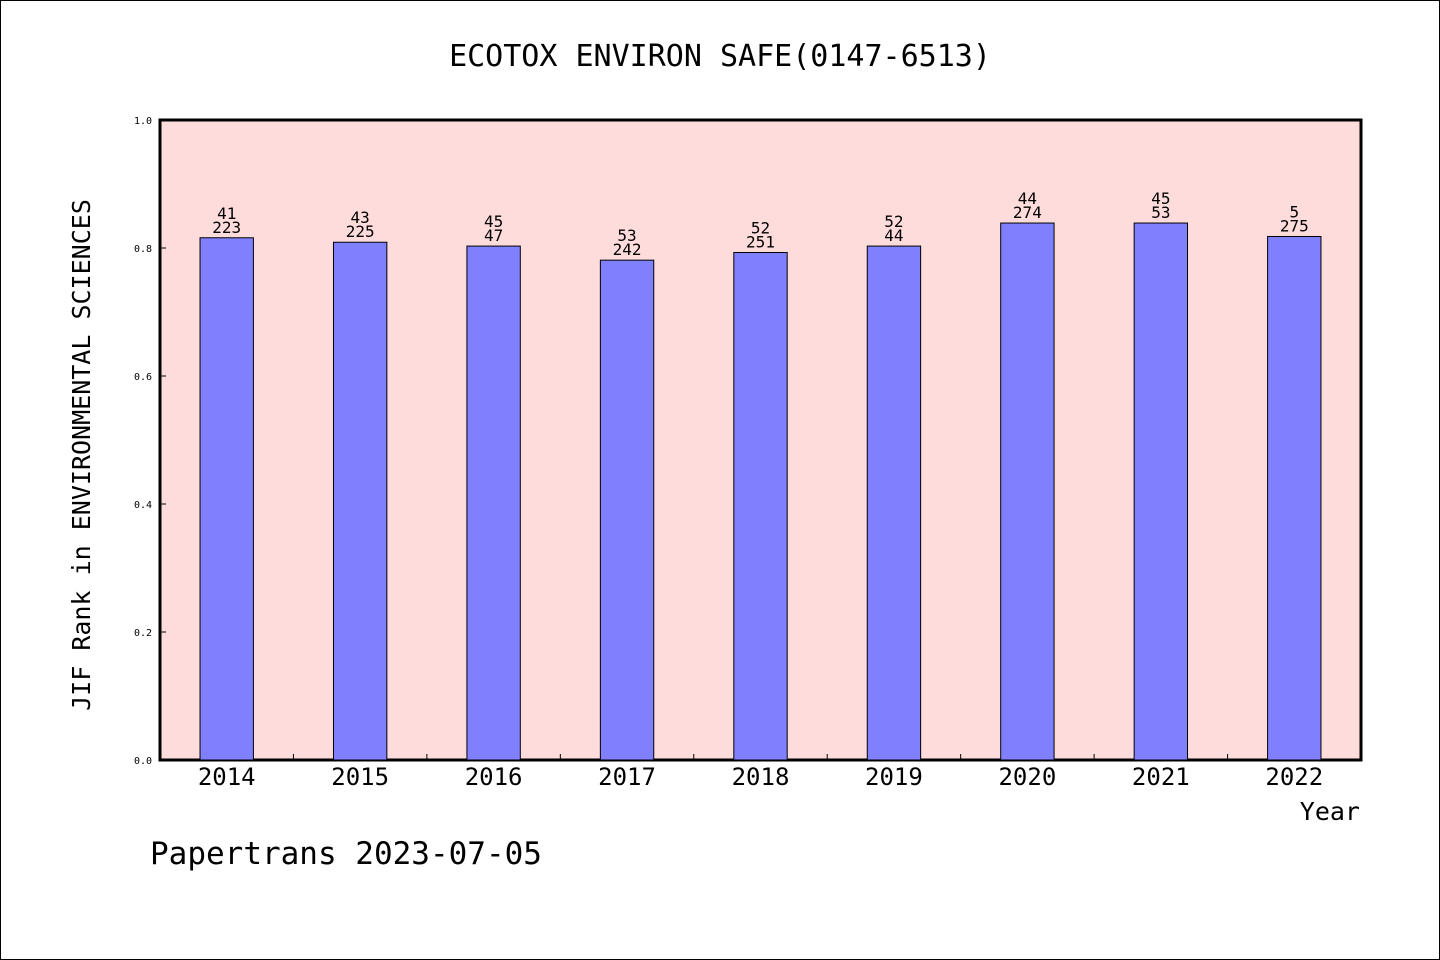  What do you see at coordinates (143, 761) in the screenshot?
I see `y-tick-label-0: 0.0` at bounding box center [143, 761].